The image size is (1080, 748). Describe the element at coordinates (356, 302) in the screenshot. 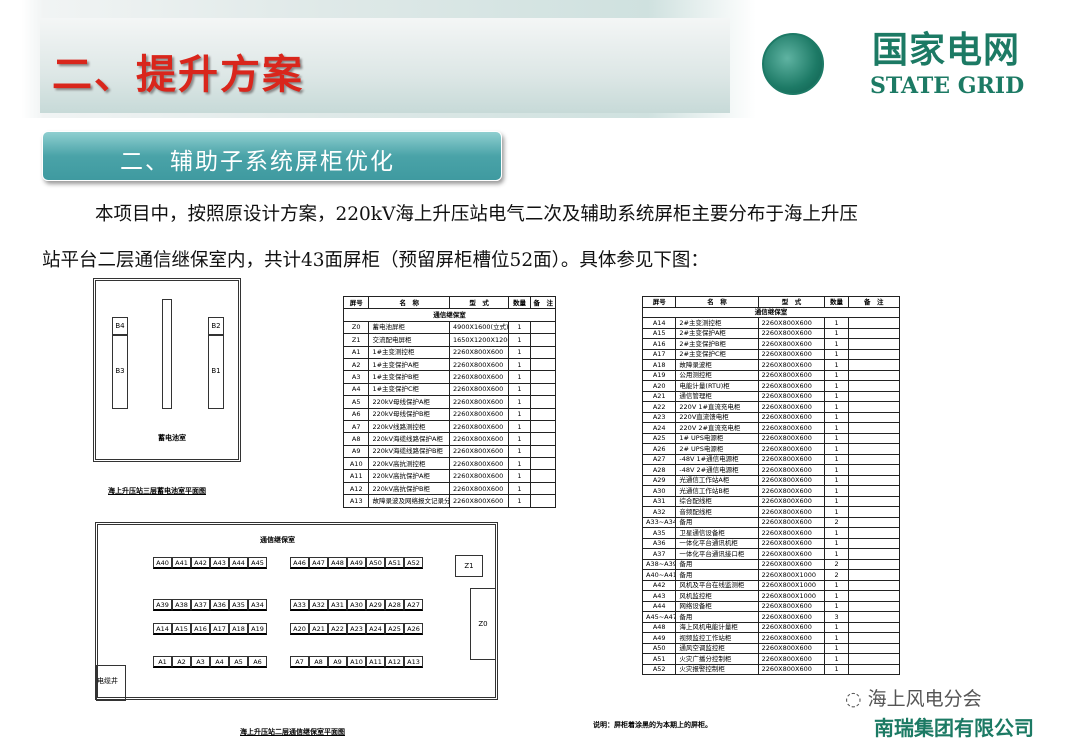

I see `column-header: 屏号` at that location.